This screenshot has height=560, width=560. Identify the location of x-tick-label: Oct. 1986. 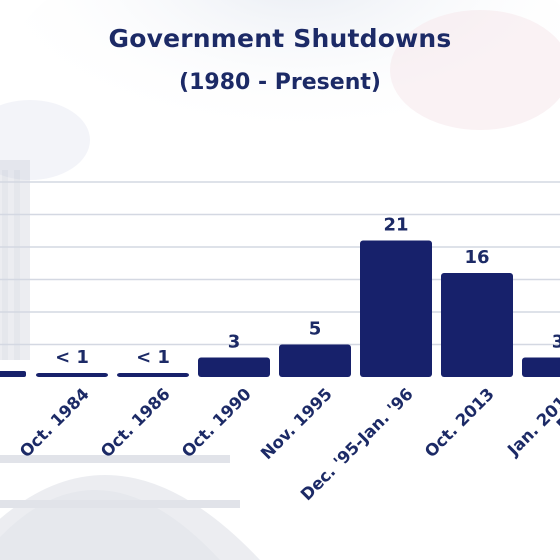
(135, 422).